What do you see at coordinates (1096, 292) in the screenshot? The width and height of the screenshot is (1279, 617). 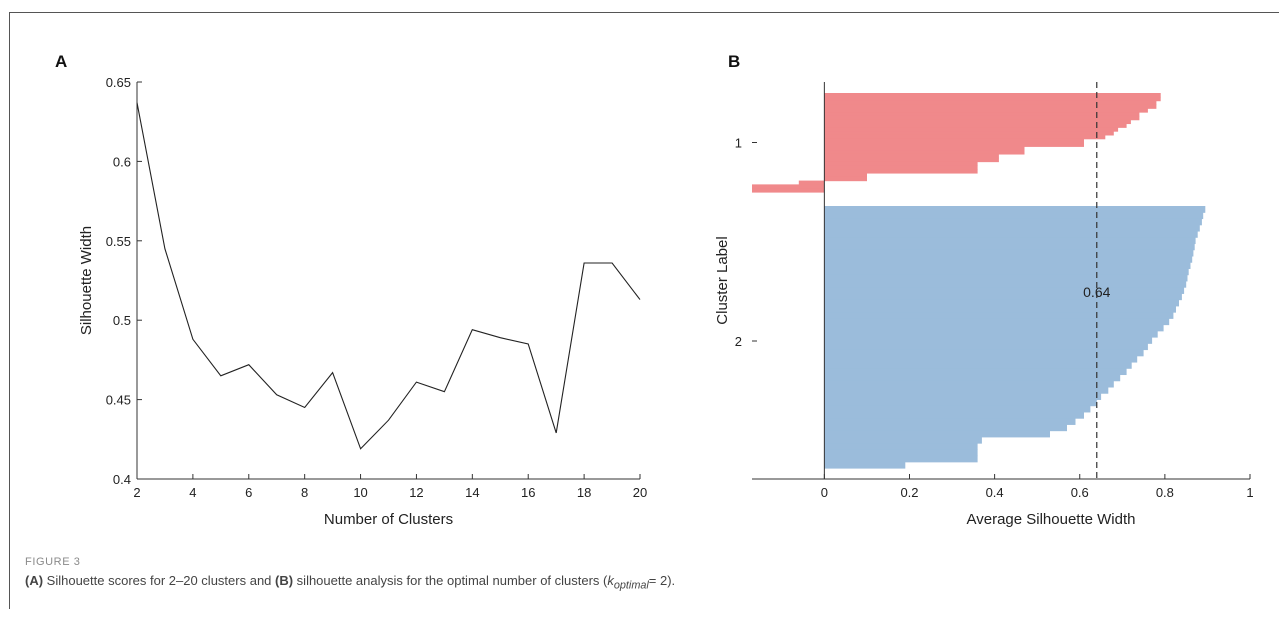 I see `panel-b-average-label: 0.64` at bounding box center [1096, 292].